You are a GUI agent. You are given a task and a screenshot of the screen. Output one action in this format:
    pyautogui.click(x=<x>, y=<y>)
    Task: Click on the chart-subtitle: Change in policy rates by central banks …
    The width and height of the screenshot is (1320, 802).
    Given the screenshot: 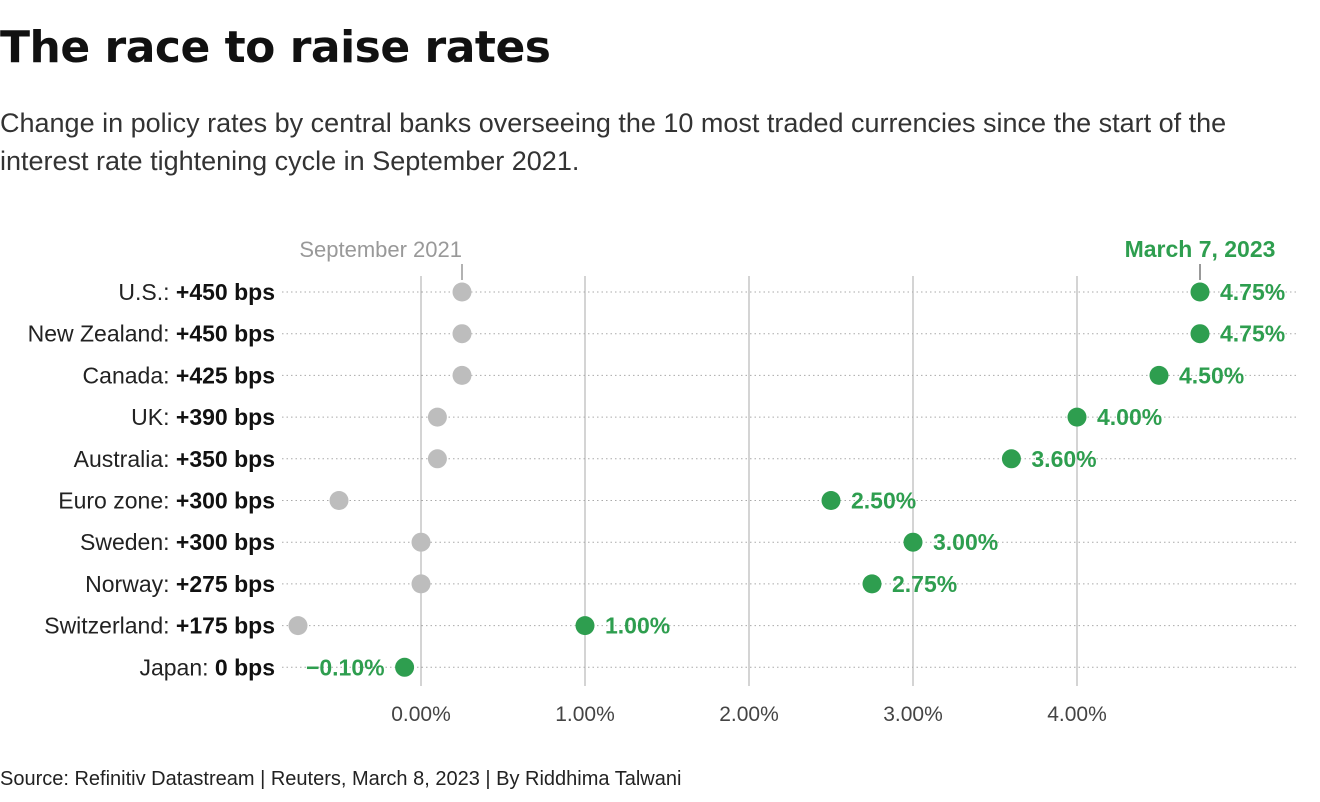 What is the action you would take?
    pyautogui.click(x=613, y=142)
    